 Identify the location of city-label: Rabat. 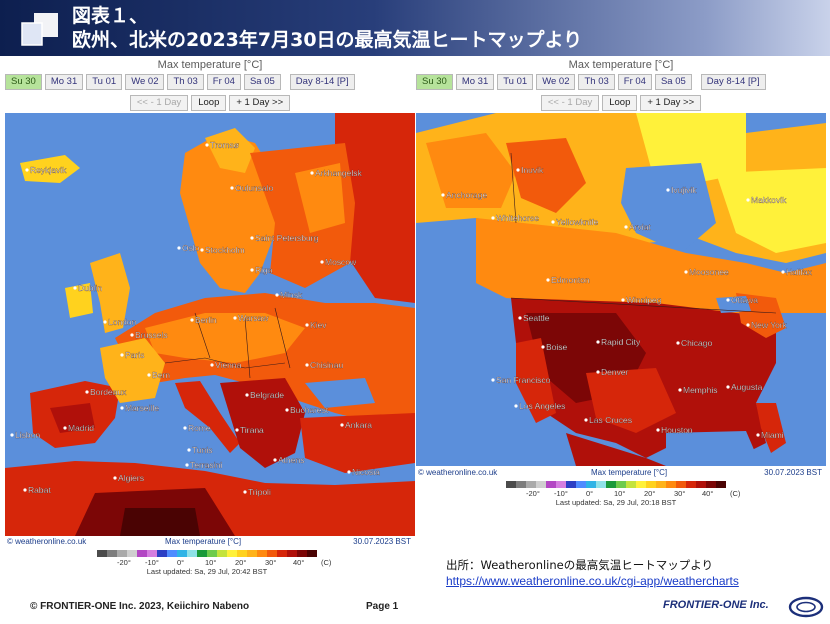
(39, 490).